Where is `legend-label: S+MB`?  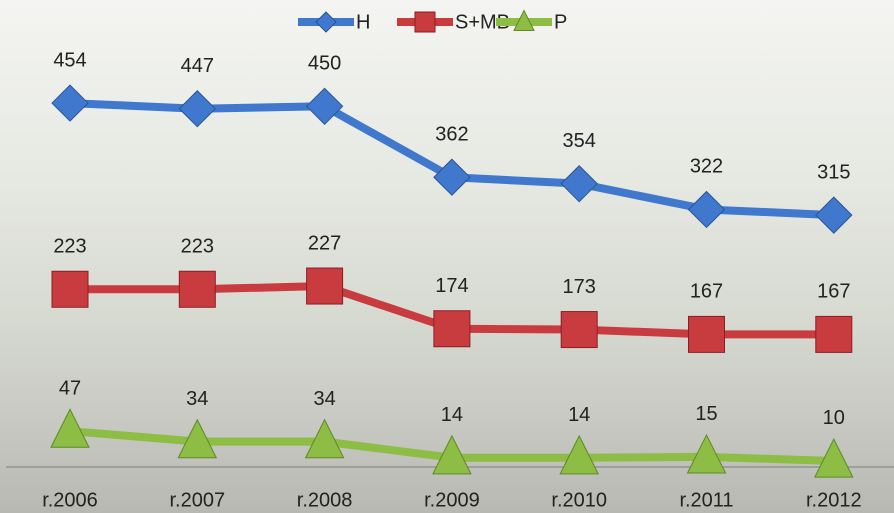 legend-label: S+MB is located at coordinates (482, 22).